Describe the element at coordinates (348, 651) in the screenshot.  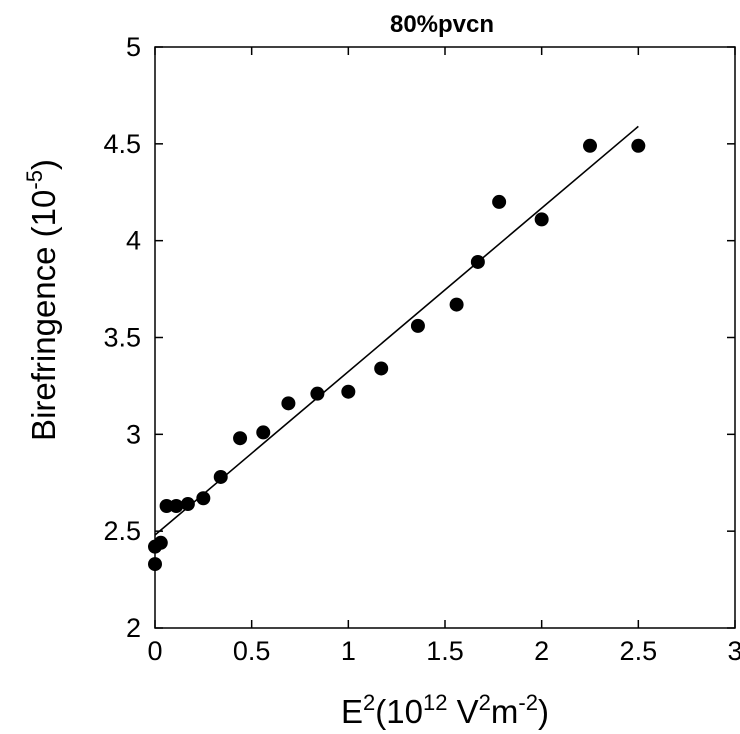
I see `x-tick-label: 1` at that location.